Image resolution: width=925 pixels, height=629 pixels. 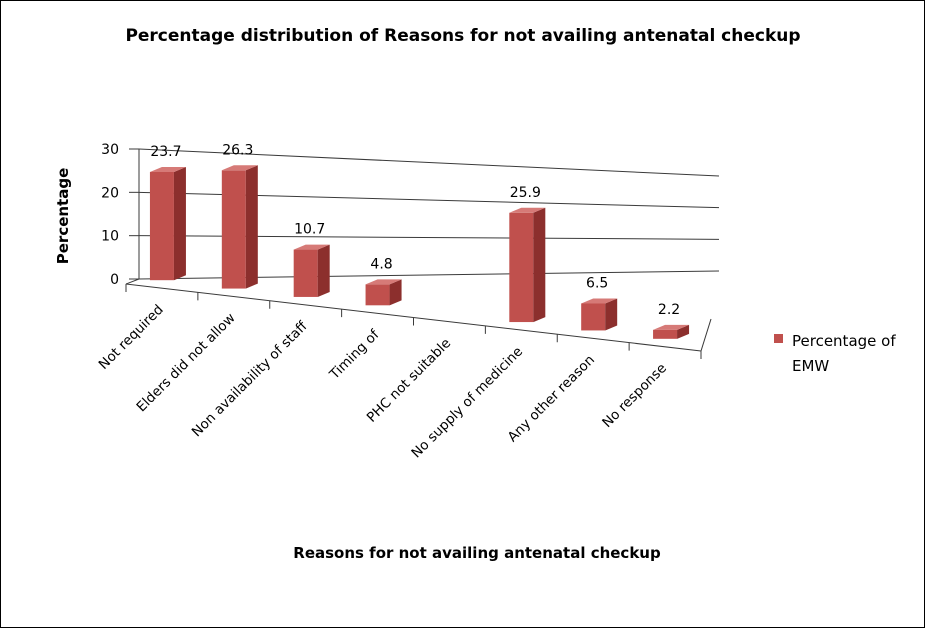 I want to click on legend-label-line-2: EMW, so click(x=810, y=366).